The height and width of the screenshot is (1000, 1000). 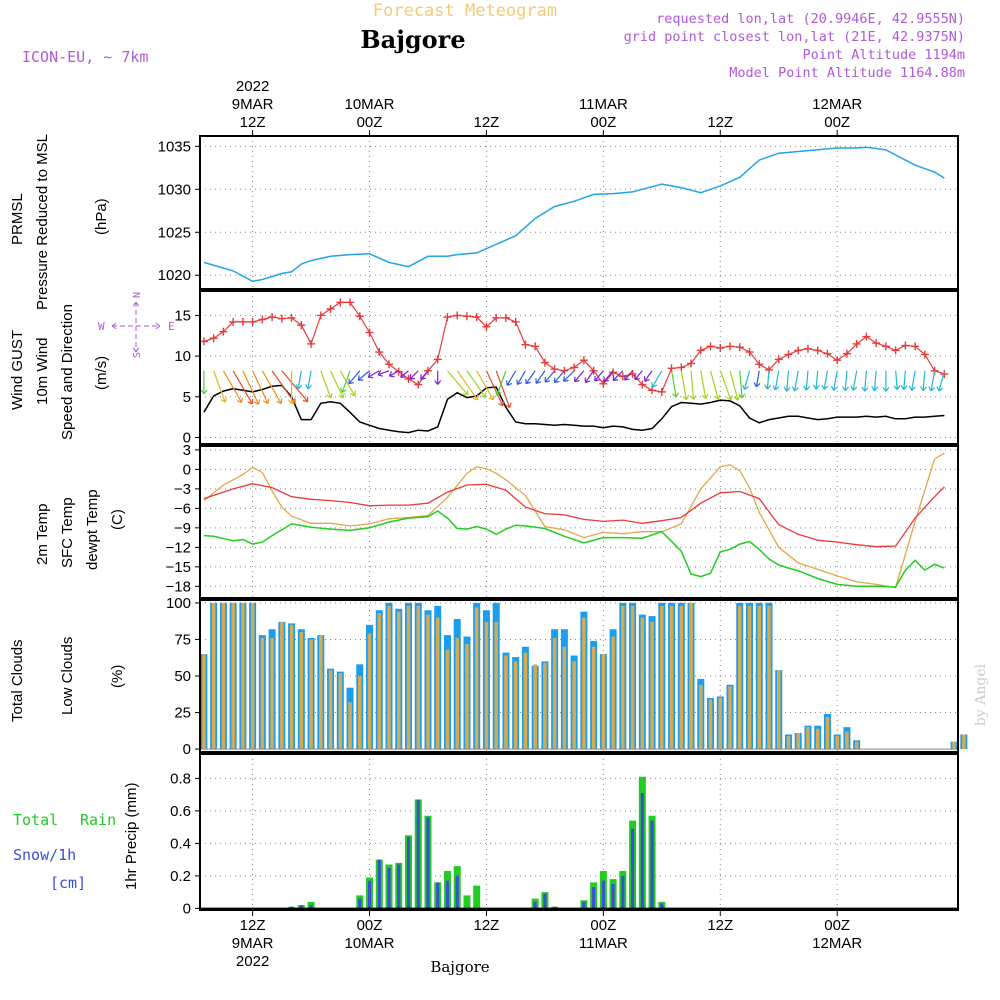 I want to click on y-tick-label: −12, so click(x=178, y=547).